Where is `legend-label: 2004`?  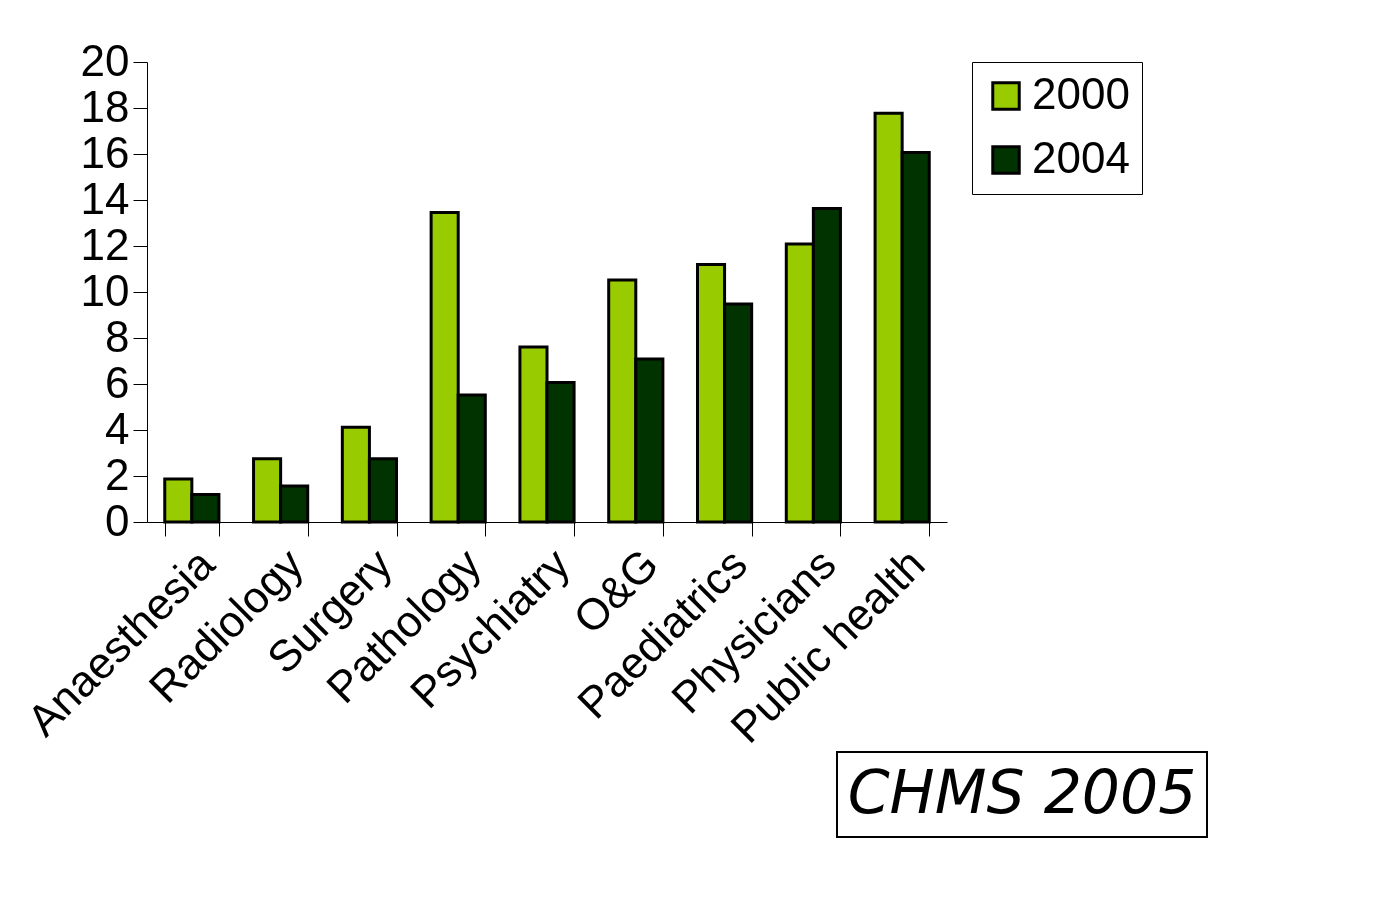 legend-label: 2004 is located at coordinates (1081, 157).